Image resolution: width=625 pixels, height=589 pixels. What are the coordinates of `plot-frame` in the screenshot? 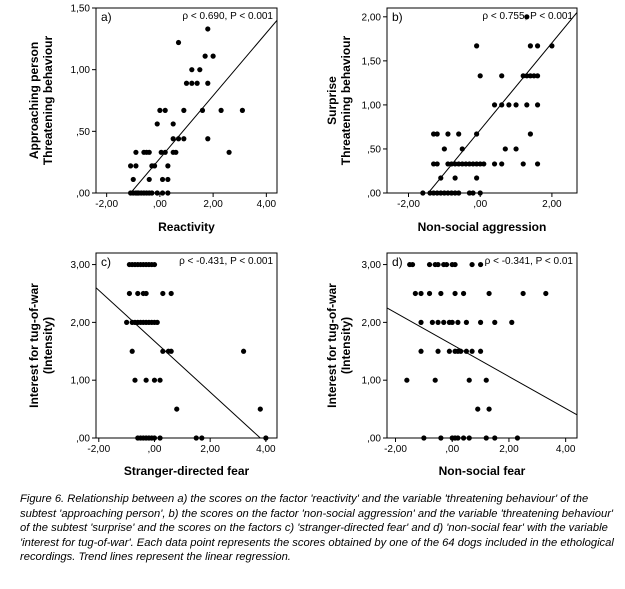 It's located at (482, 345).